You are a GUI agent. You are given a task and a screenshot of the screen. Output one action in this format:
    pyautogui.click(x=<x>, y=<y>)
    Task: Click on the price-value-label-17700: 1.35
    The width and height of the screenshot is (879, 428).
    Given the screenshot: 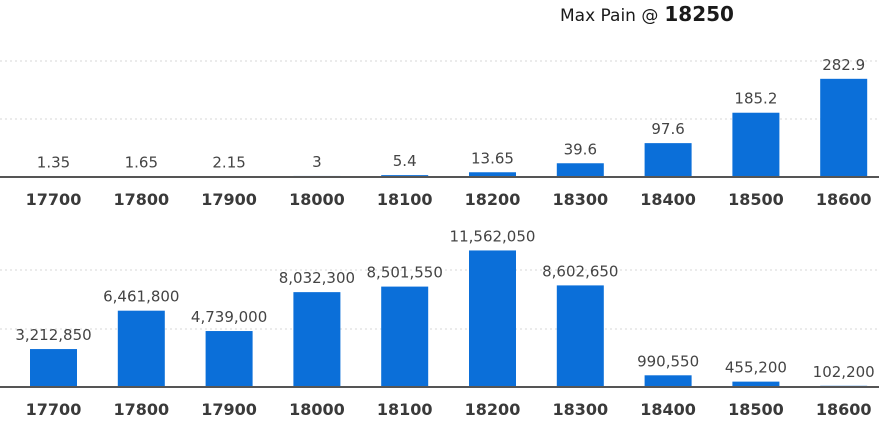 What is the action you would take?
    pyautogui.click(x=53, y=163)
    